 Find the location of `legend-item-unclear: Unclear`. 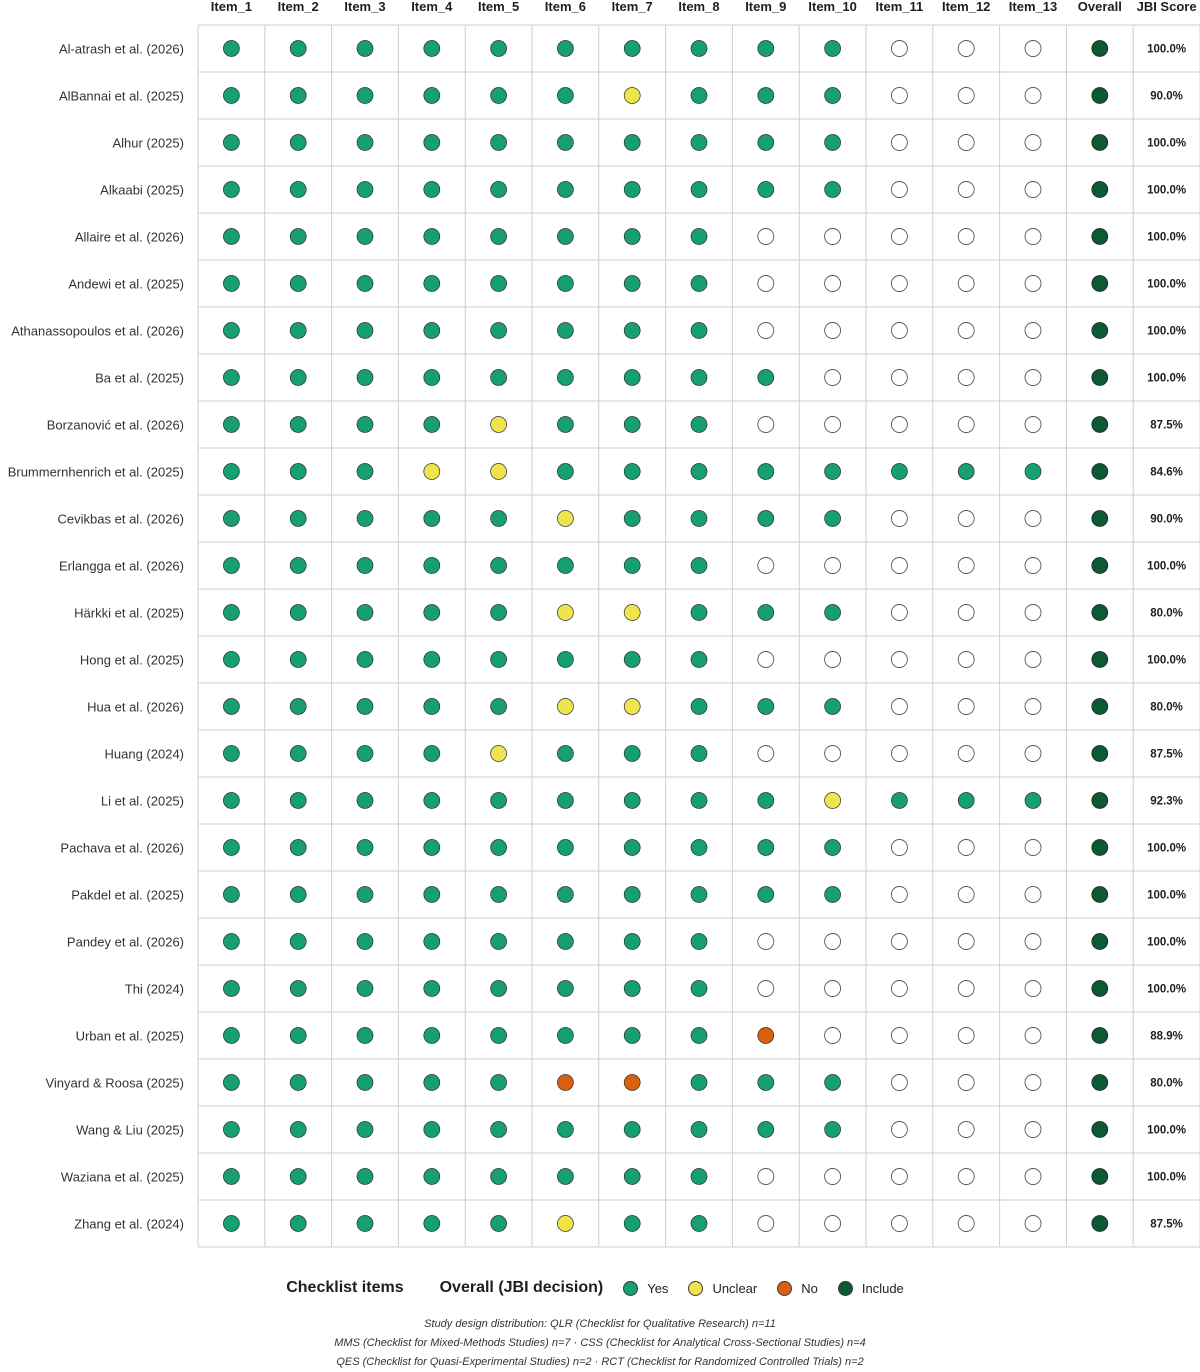

legend-item-unclear: Unclear is located at coordinates (722, 1288).